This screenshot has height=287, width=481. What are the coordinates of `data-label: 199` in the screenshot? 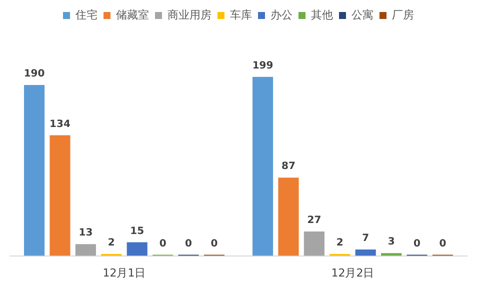 It's located at (263, 66).